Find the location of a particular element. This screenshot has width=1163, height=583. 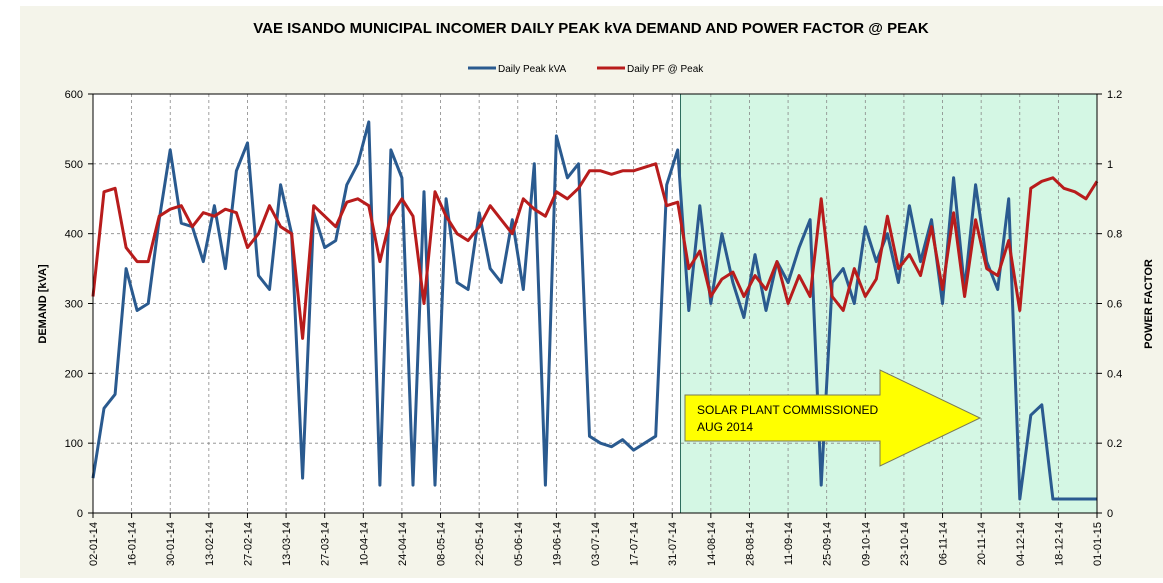

x-tick-label: 17-07-14 is located at coordinates (635, 544).